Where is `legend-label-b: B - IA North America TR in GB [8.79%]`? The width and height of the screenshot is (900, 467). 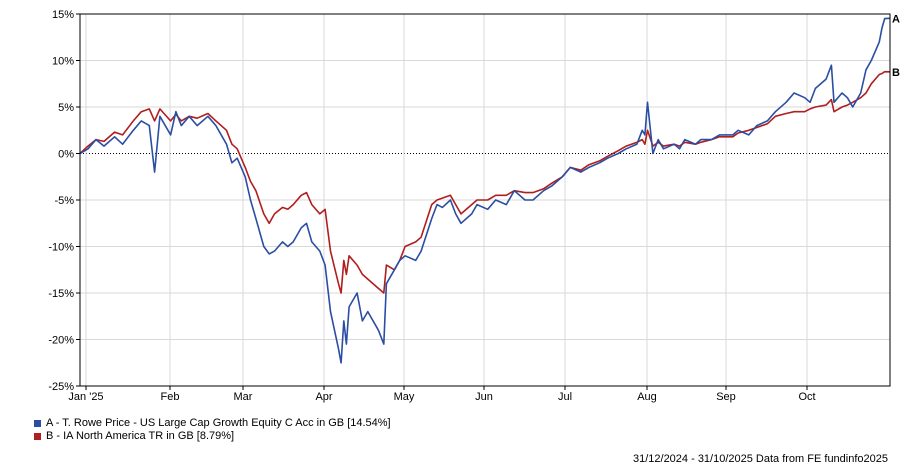
legend-label-b: B - IA North America TR in GB [8.79%] is located at coordinates (140, 436).